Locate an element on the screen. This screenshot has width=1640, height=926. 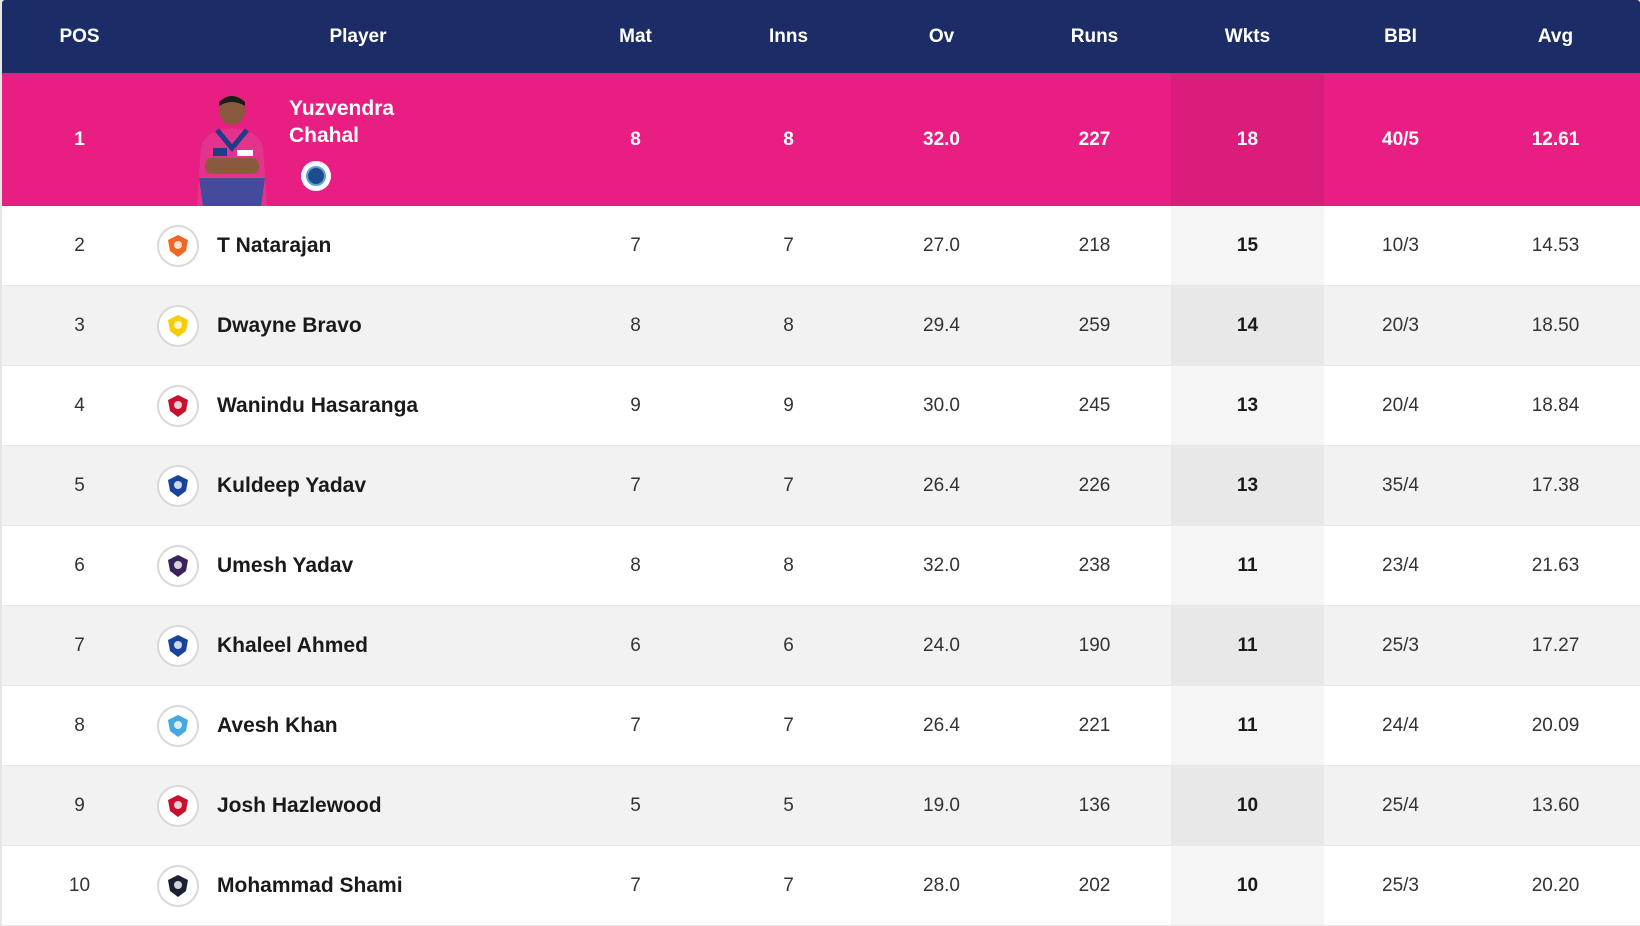
row-avg: 13.60 is located at coordinates (1555, 805).